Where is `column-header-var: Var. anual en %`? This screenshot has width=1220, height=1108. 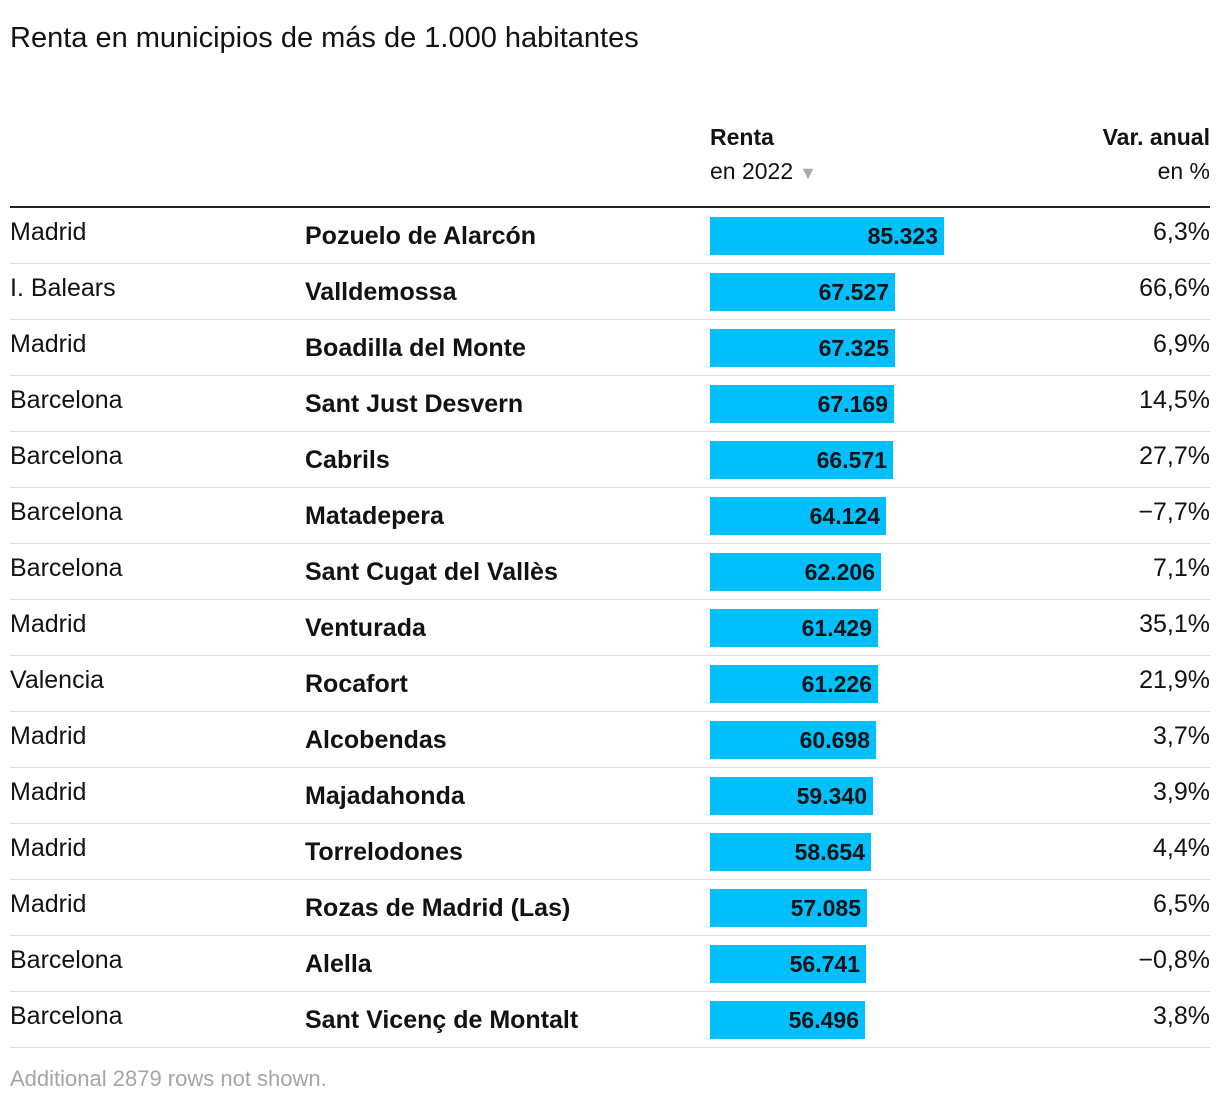 column-header-var: Var. anual en % is located at coordinates (1156, 154).